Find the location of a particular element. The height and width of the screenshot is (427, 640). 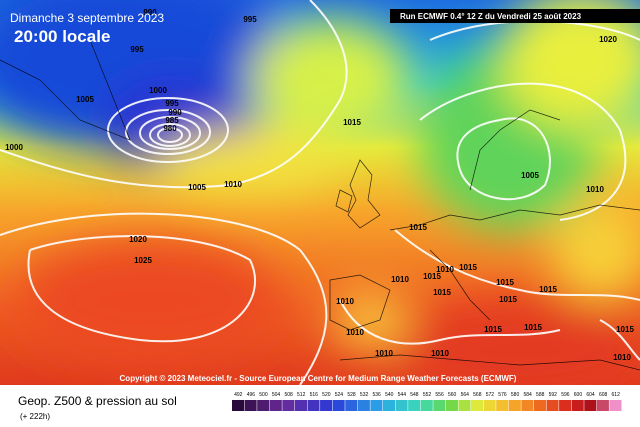

scale-label: 516 is located at coordinates (314, 395).